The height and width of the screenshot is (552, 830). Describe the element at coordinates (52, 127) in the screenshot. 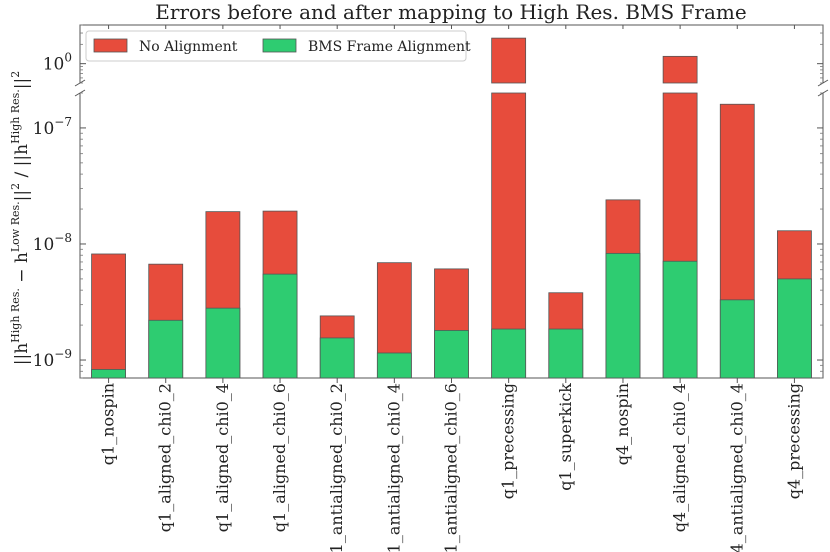

I see `y-tick-label: 10⁻⁷` at that location.